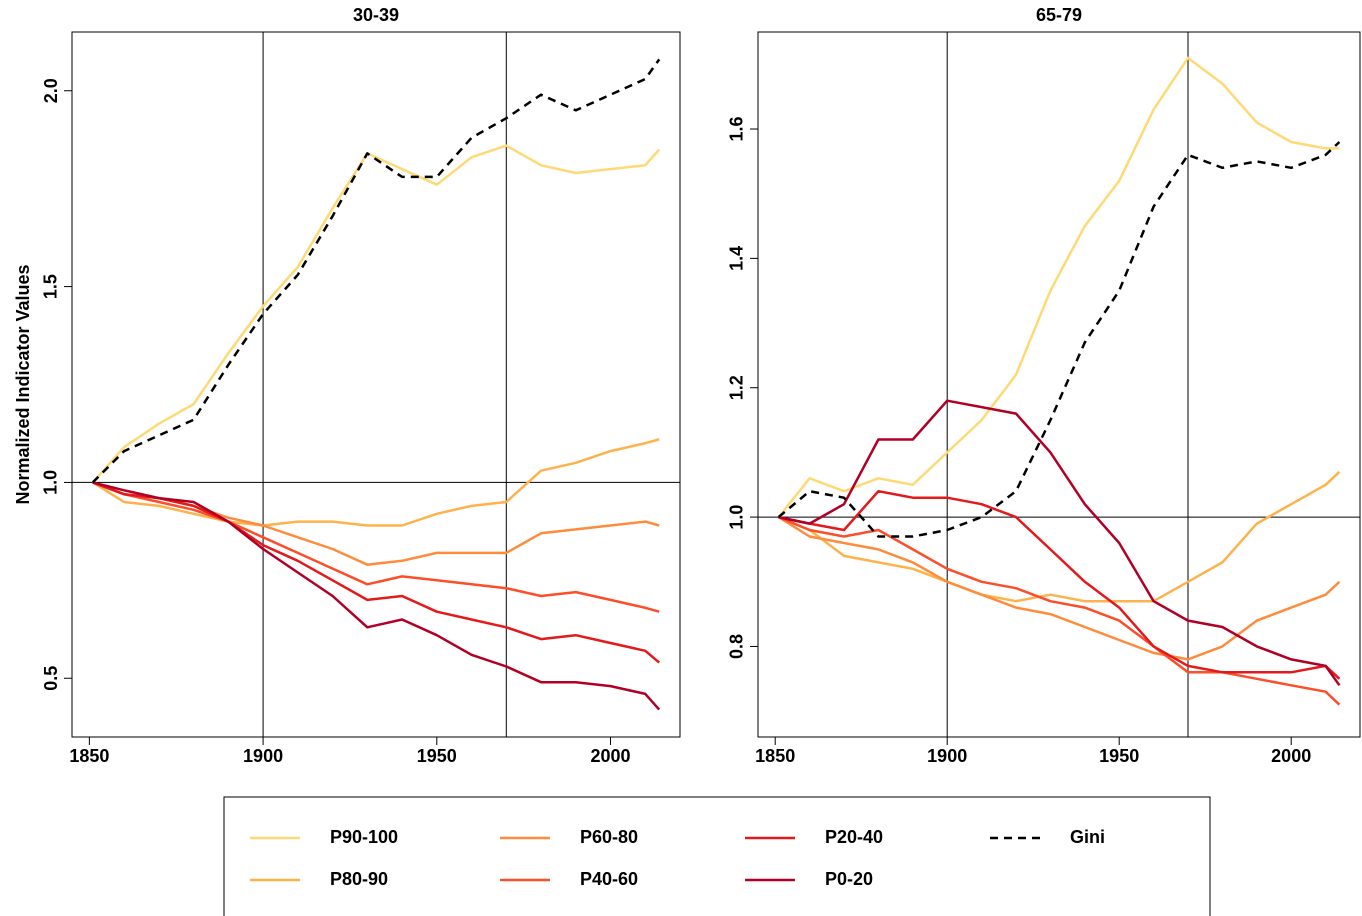 The height and width of the screenshot is (916, 1362). Describe the element at coordinates (854, 837) in the screenshot. I see `legend-label: P20-40` at that location.